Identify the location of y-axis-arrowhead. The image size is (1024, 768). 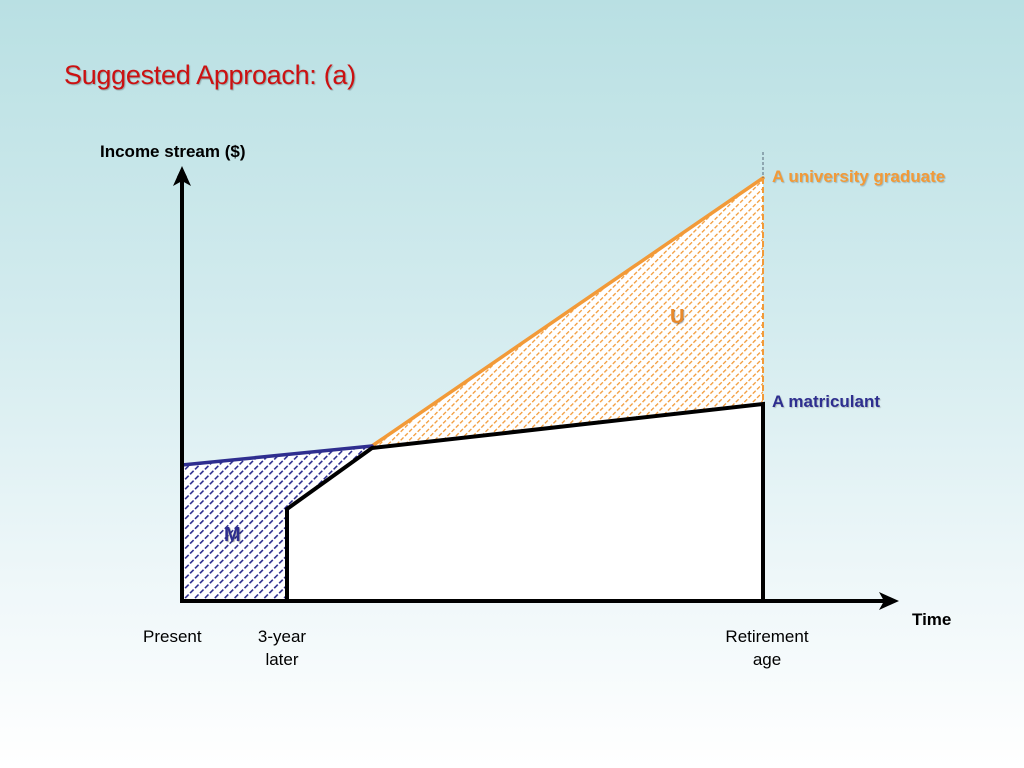
(182, 176).